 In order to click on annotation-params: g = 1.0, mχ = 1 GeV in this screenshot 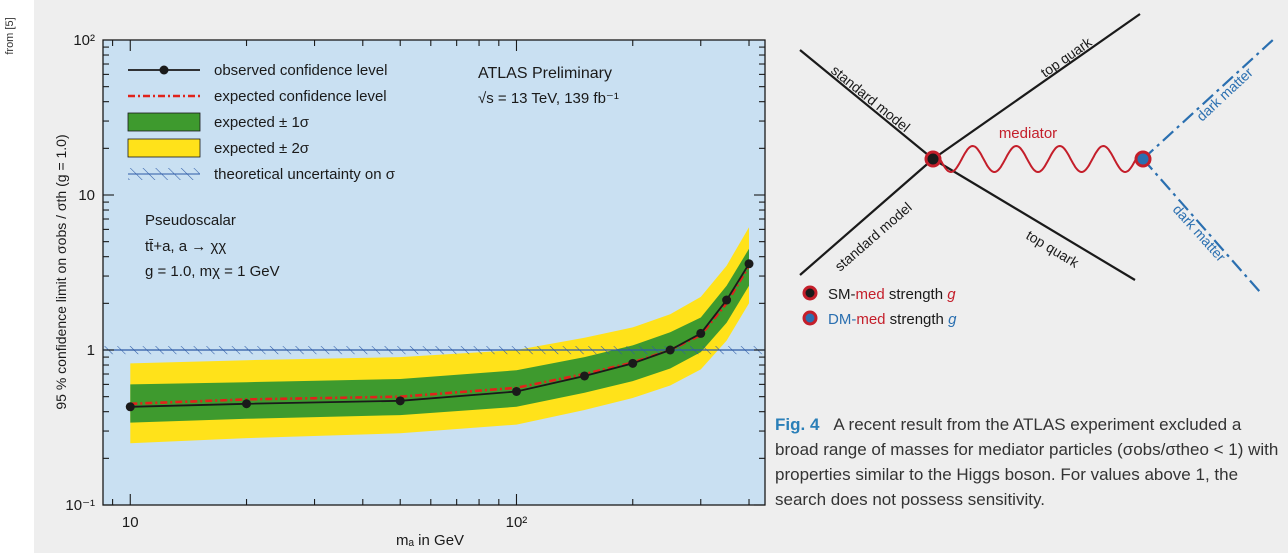, I will do `click(212, 271)`.